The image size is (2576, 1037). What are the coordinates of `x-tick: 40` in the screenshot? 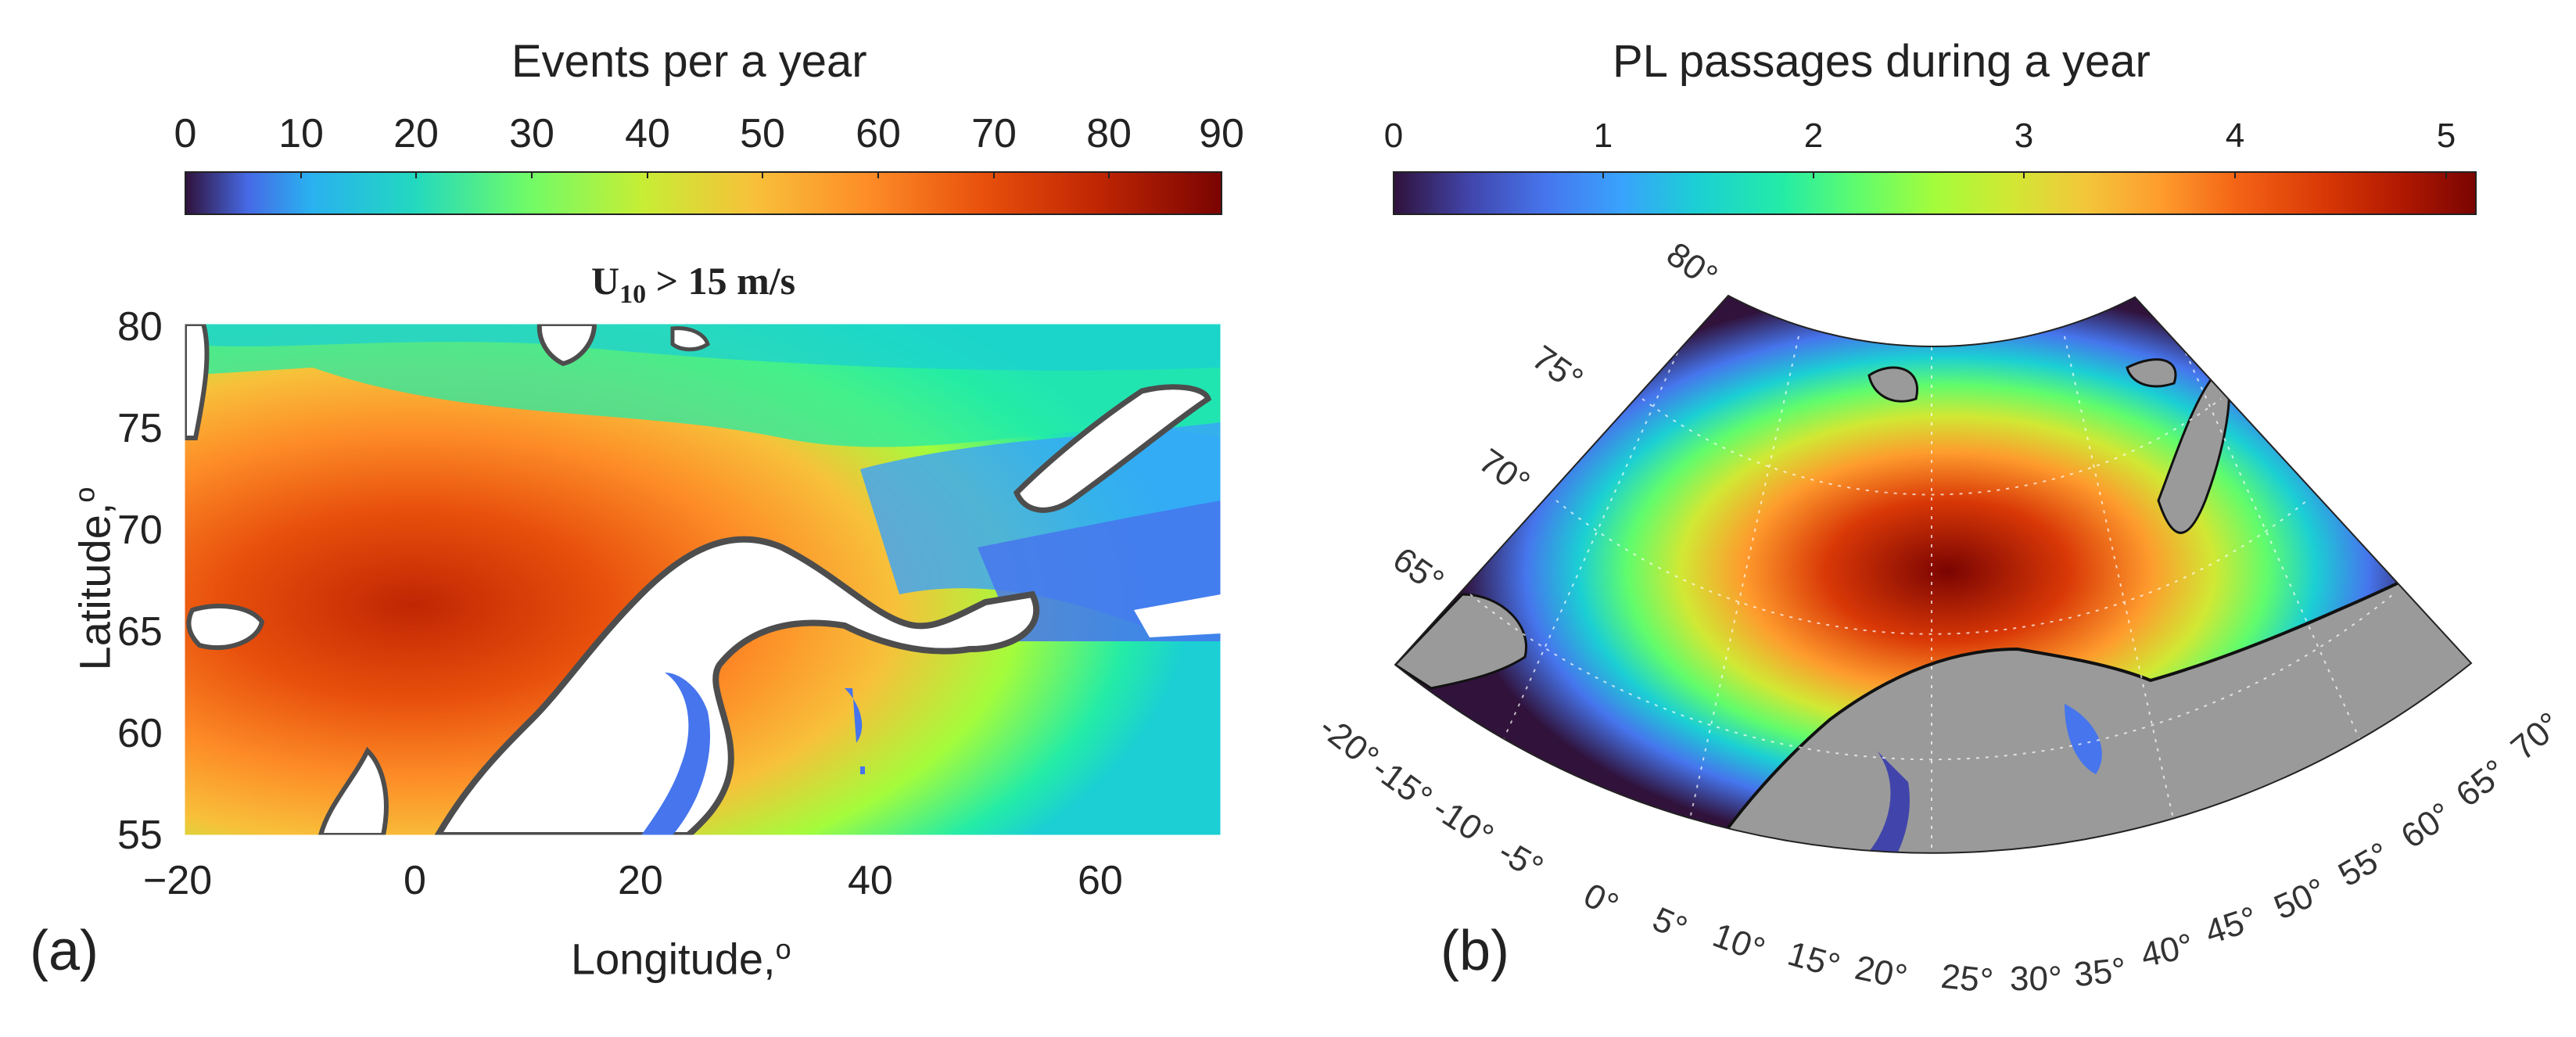 It's located at (870, 880).